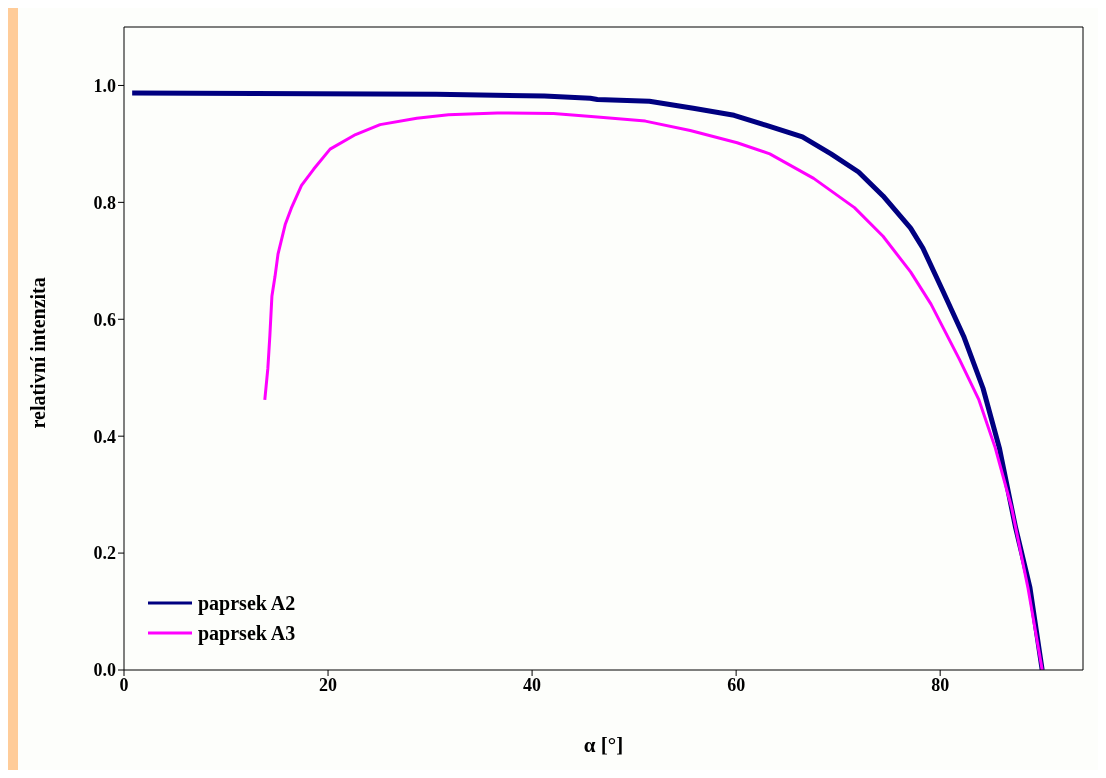  What do you see at coordinates (247, 633) in the screenshot?
I see `legend-label: paprsek A3` at bounding box center [247, 633].